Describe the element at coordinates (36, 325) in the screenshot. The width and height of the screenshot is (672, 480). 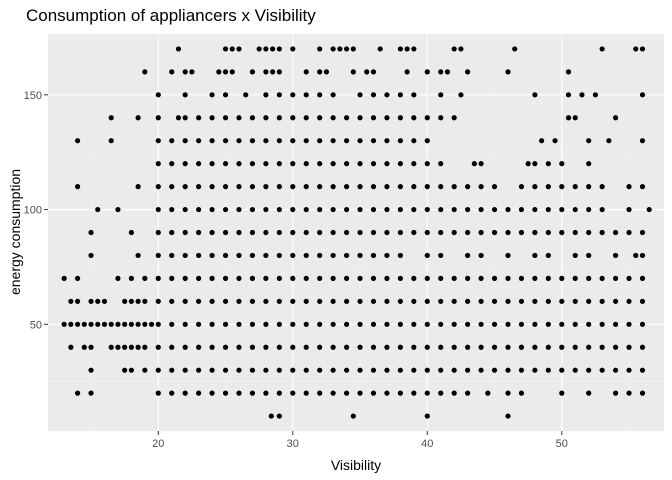
I see `y-tick-label: 50` at that location.